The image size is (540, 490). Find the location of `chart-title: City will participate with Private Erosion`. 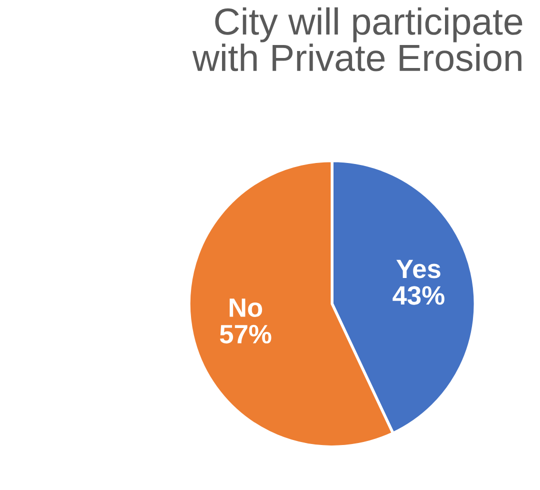

chart-title: City will participate with Private Erosion is located at coordinates (357, 39).